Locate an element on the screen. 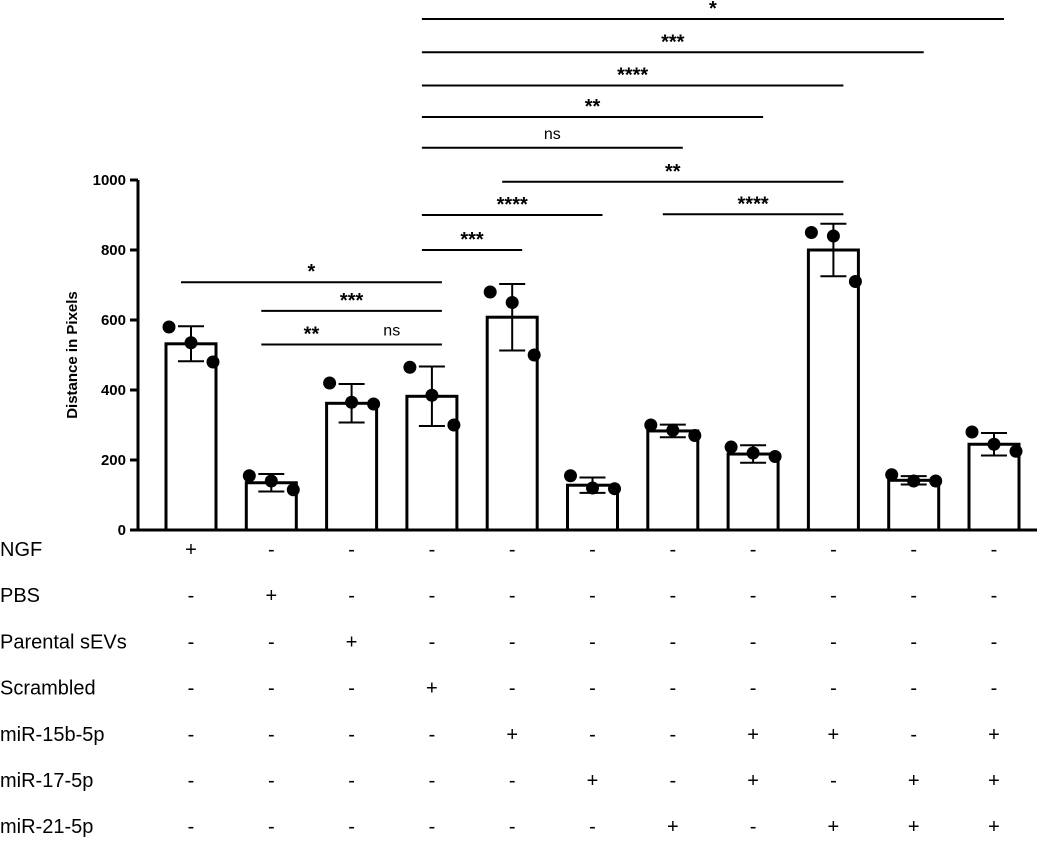 The width and height of the screenshot is (1050, 841). treatment-row-label: miR-17-5p is located at coordinates (46, 781).